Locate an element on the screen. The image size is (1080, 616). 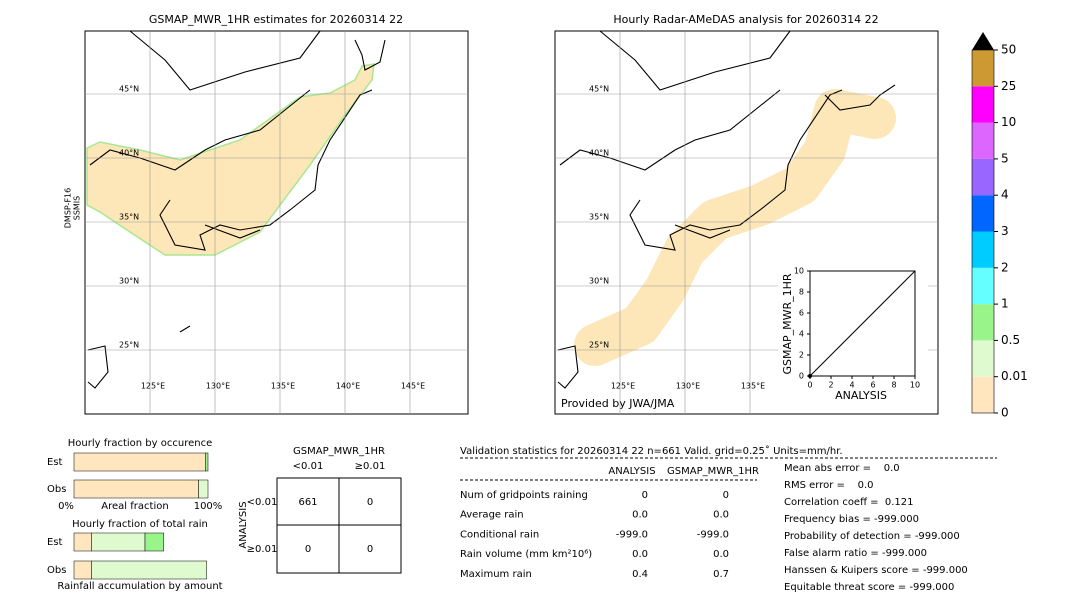
row-label: ≥0.01 is located at coordinates (262, 549).